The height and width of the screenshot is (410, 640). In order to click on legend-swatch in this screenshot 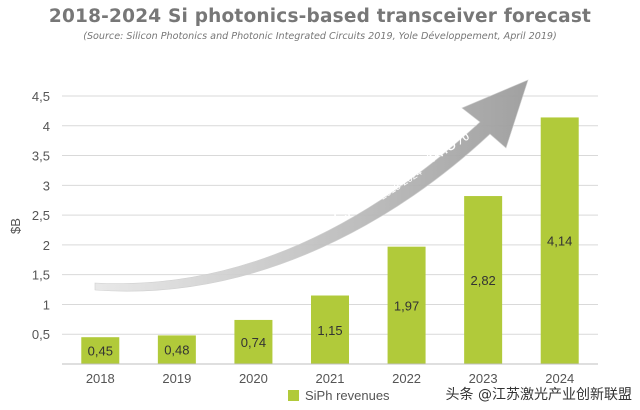, I will do `click(293, 395)`.